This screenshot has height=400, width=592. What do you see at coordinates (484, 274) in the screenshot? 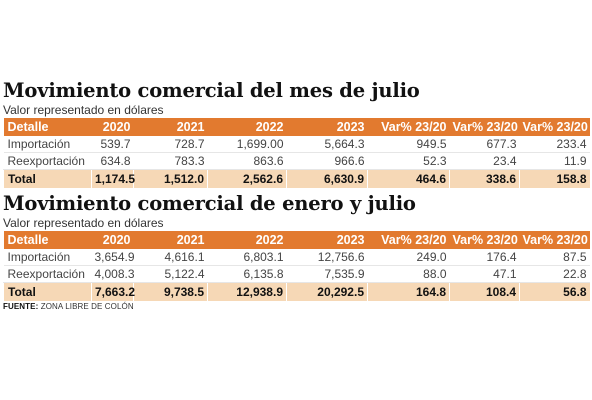
I see `table-cell: 47.1` at bounding box center [484, 274].